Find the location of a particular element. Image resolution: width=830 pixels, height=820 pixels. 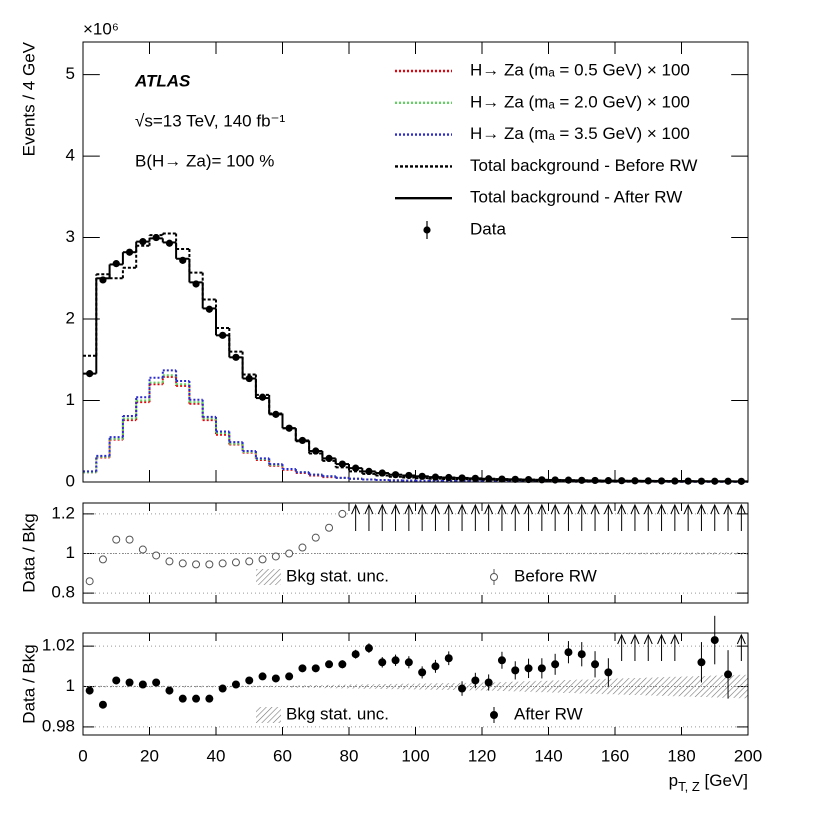

y-tick-label: 2 is located at coordinates (70, 318).